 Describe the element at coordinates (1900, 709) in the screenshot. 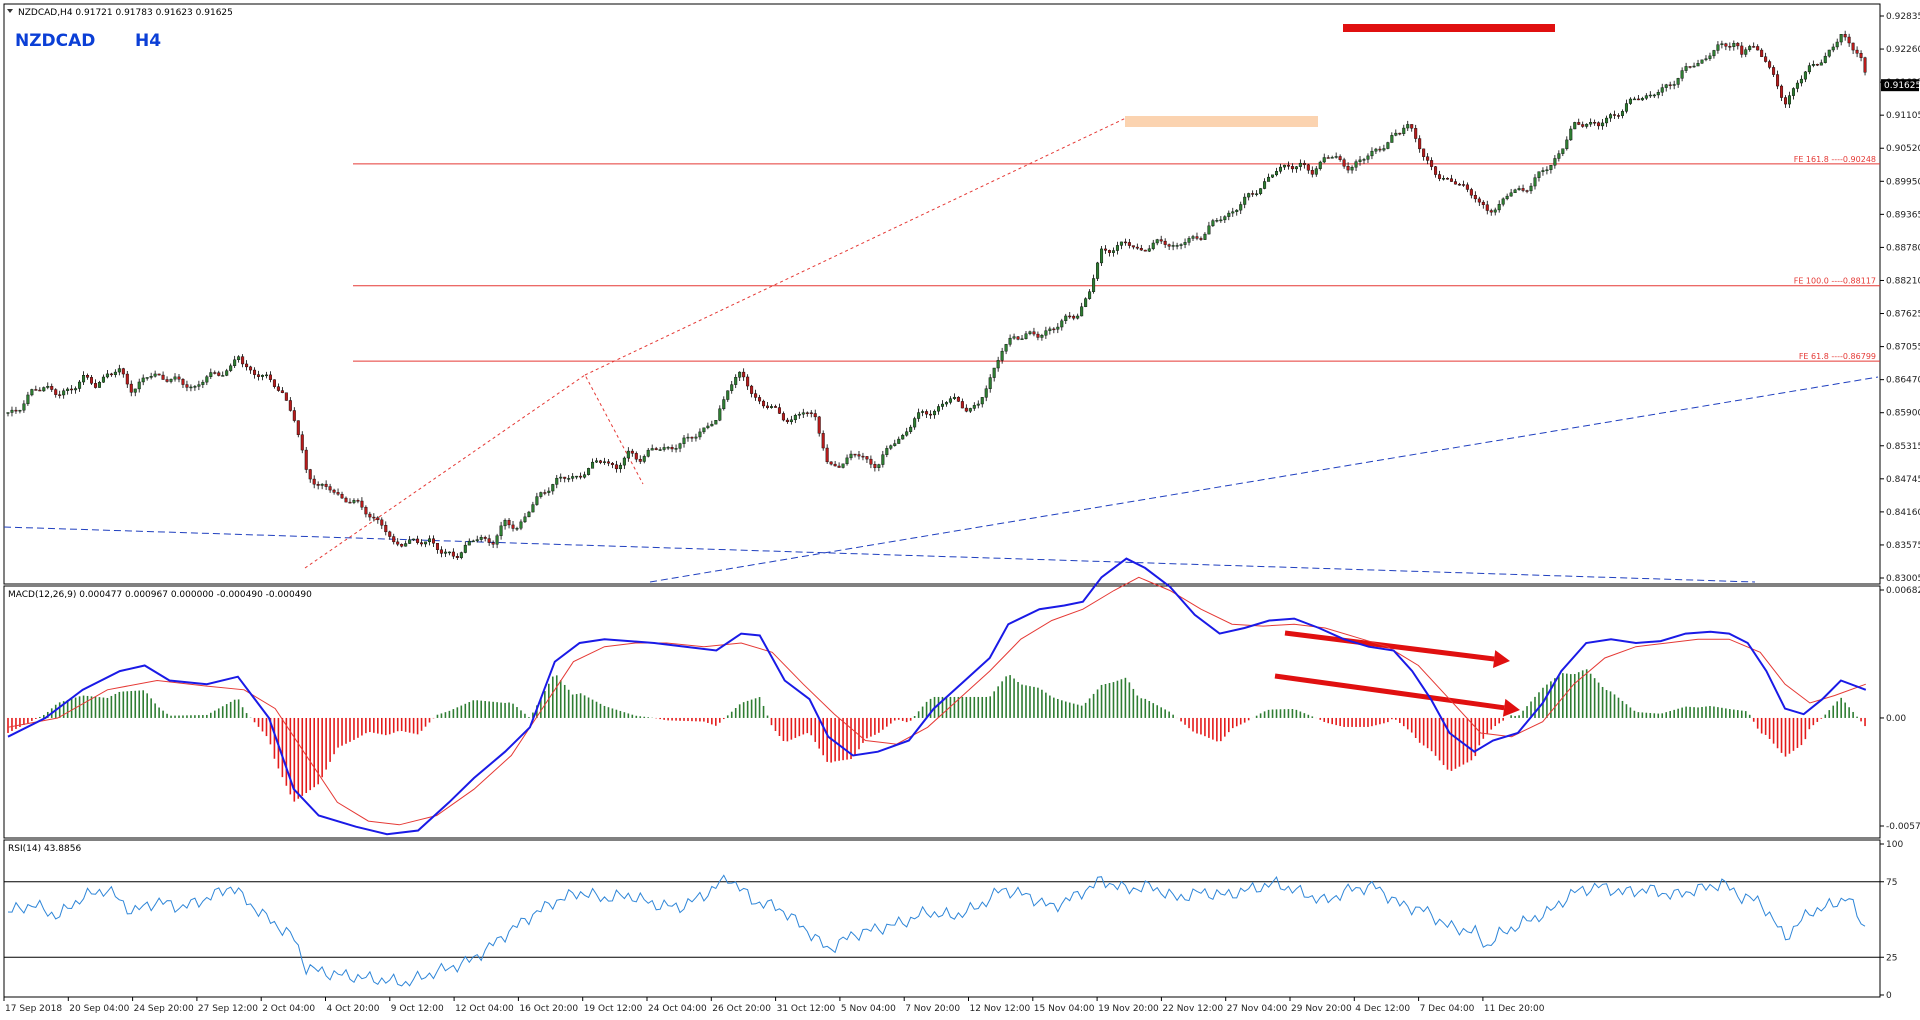

I see `macd-y-axis: 0.006824 0.00 -0.005762` at that location.